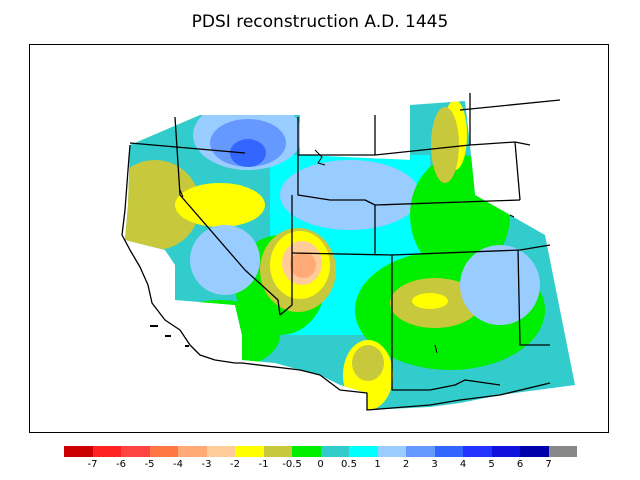 The width and height of the screenshot is (640, 480). Describe the element at coordinates (368, 363) in the screenshot. I see `field-olive-south` at that location.